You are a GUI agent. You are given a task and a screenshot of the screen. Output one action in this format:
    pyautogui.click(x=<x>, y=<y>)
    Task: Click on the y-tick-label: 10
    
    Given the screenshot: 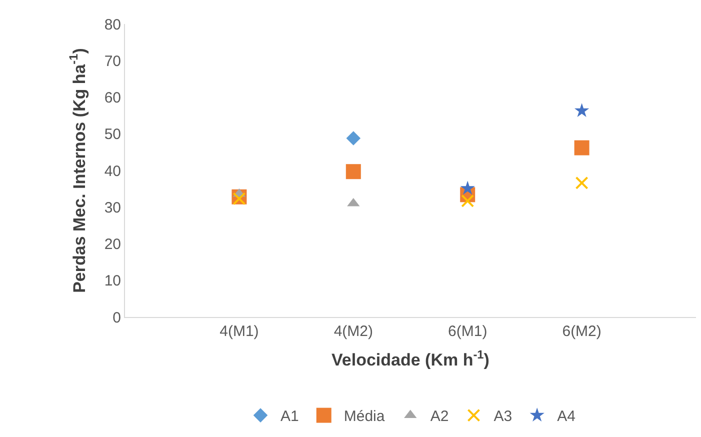 What is the action you would take?
    pyautogui.click(x=112, y=281)
    